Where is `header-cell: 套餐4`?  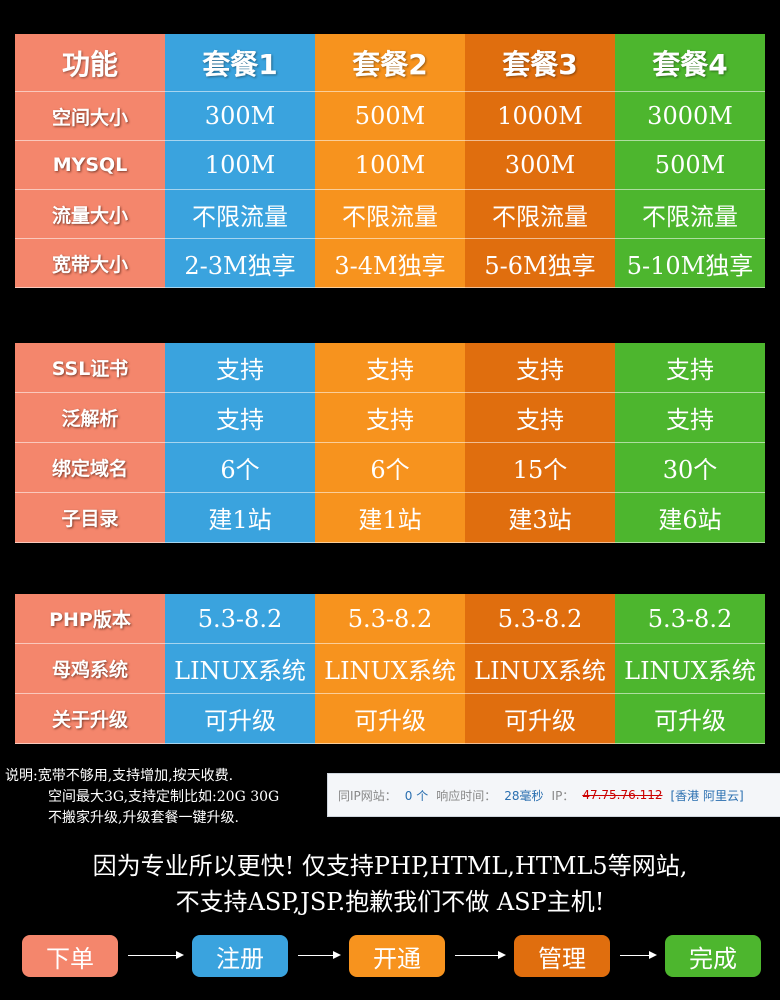
header-cell: 套餐4 is located at coordinates (690, 63).